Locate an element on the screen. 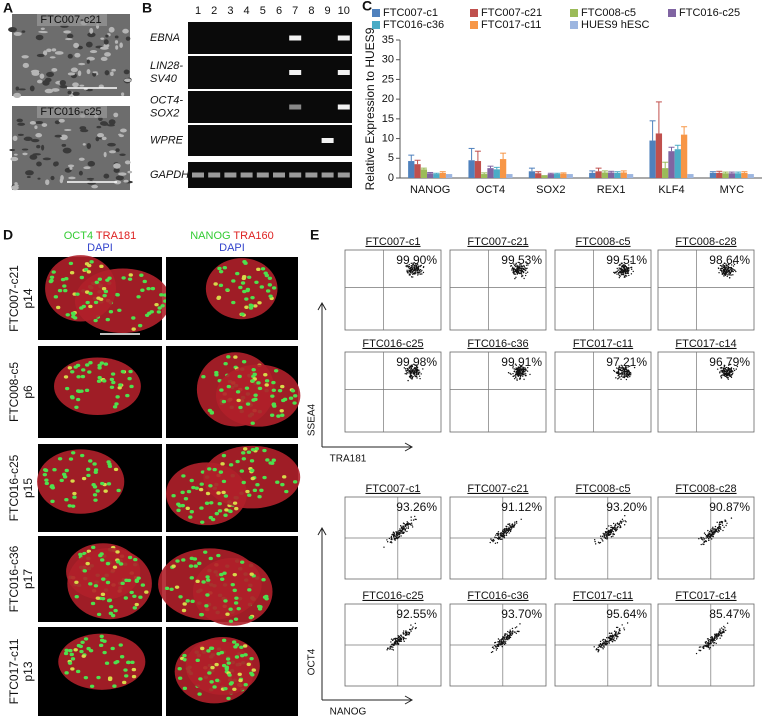 The height and width of the screenshot is (720, 767). lane-number: 9 is located at coordinates (328, 11).